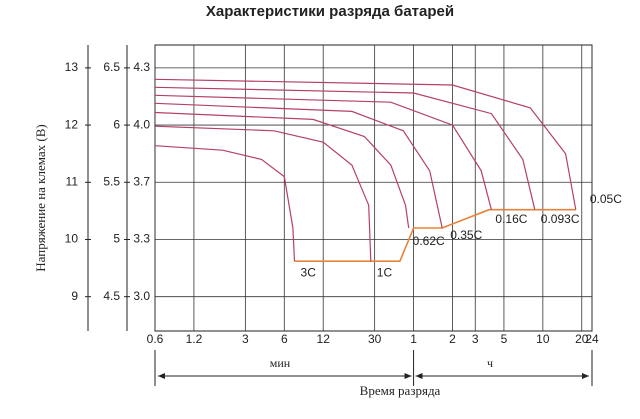 Image resolution: width=640 pixels, height=419 pixels. I want to click on y-tick-label: 6.5, so click(111, 67).